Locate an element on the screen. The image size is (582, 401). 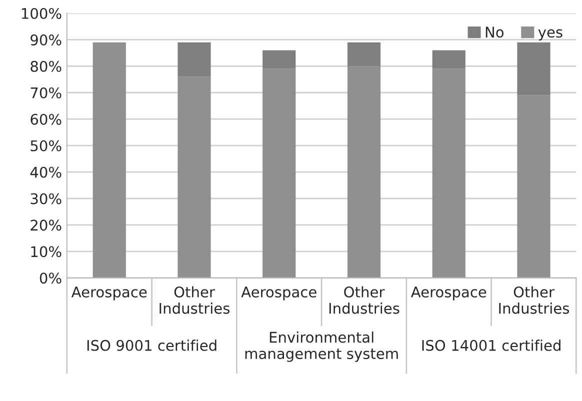
y-tick-label: 60% is located at coordinates (46, 119).